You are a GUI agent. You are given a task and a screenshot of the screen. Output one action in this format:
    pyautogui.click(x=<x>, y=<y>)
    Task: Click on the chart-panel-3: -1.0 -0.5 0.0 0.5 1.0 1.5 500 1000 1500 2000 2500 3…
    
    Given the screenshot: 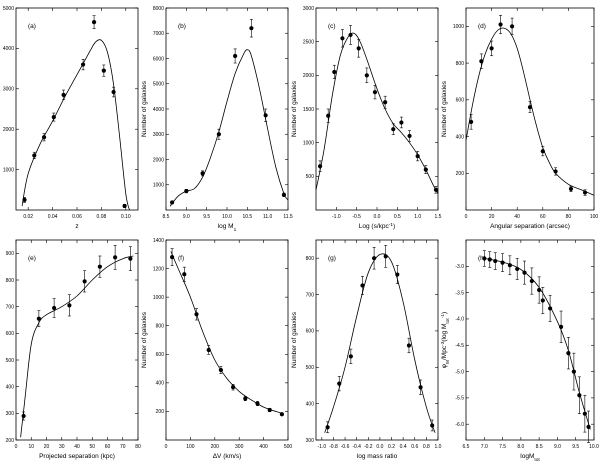 What is the action you would take?
    pyautogui.click(x=366, y=118)
    